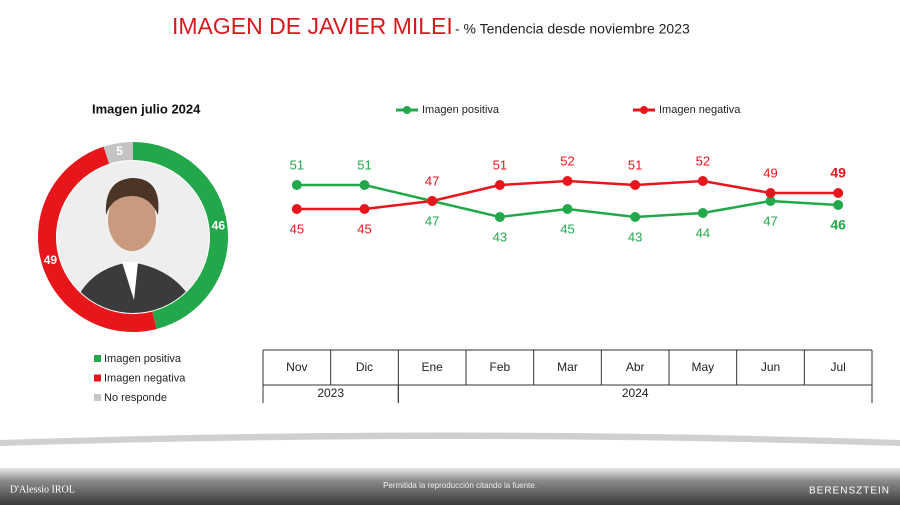 This screenshot has height=505, width=900. I want to click on data-label: 44, so click(703, 232).